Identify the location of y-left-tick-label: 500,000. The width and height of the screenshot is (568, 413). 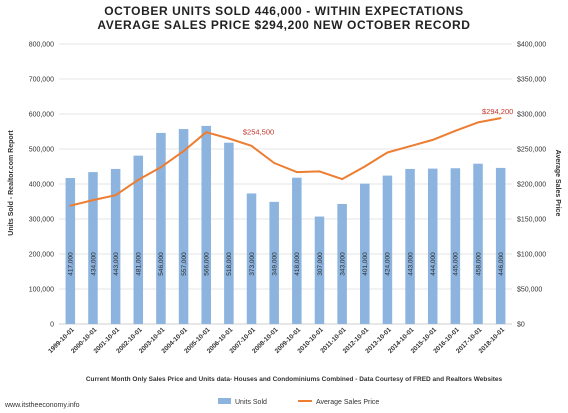
(41, 150).